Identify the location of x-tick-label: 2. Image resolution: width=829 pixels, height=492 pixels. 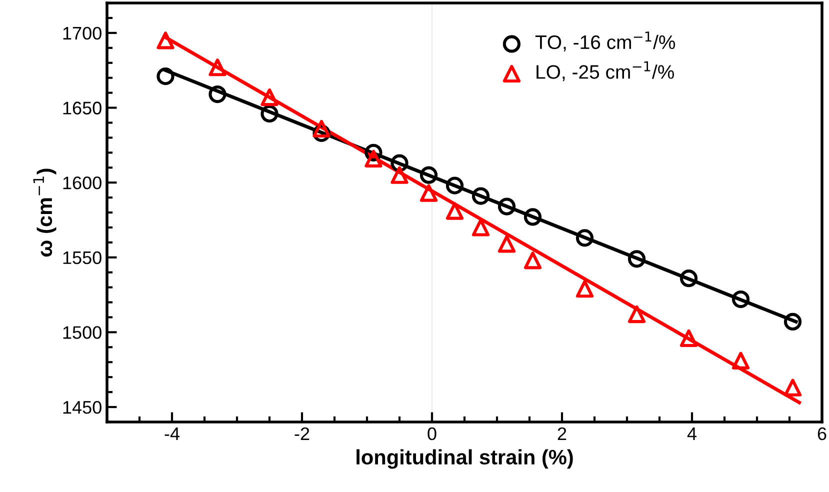
(562, 433).